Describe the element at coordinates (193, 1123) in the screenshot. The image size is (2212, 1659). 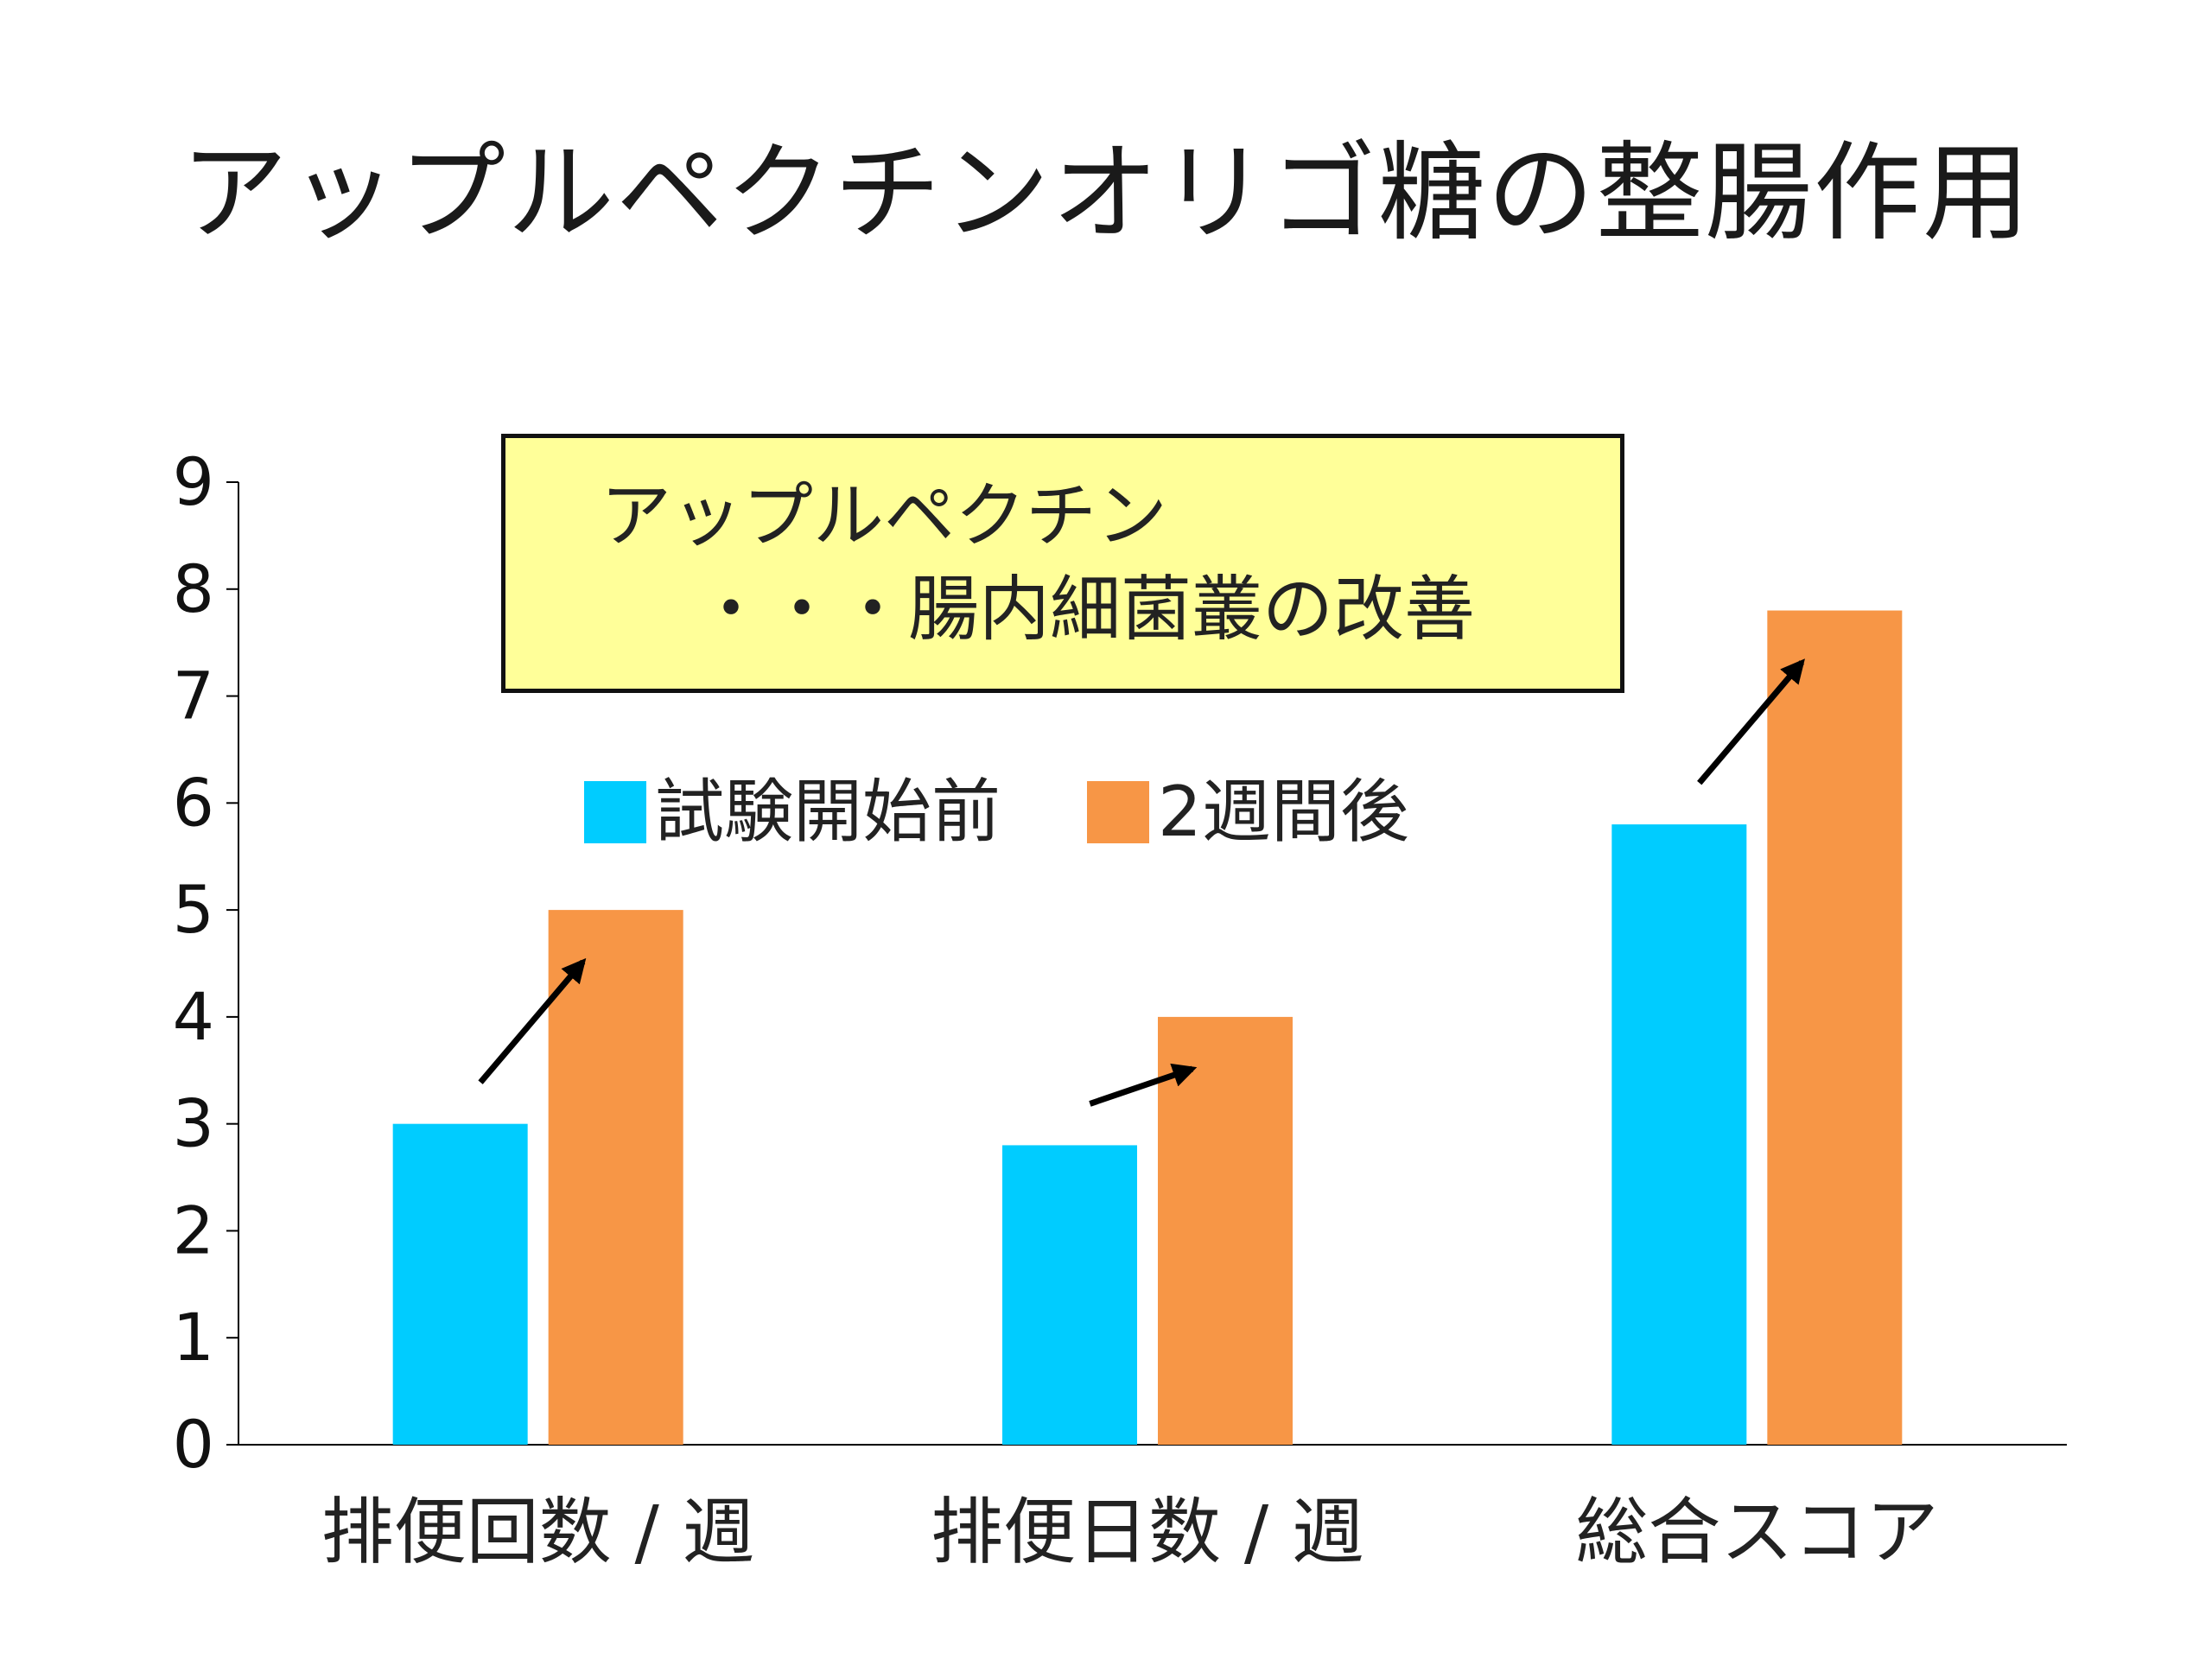
I see `y-tick-label: 3` at that location.